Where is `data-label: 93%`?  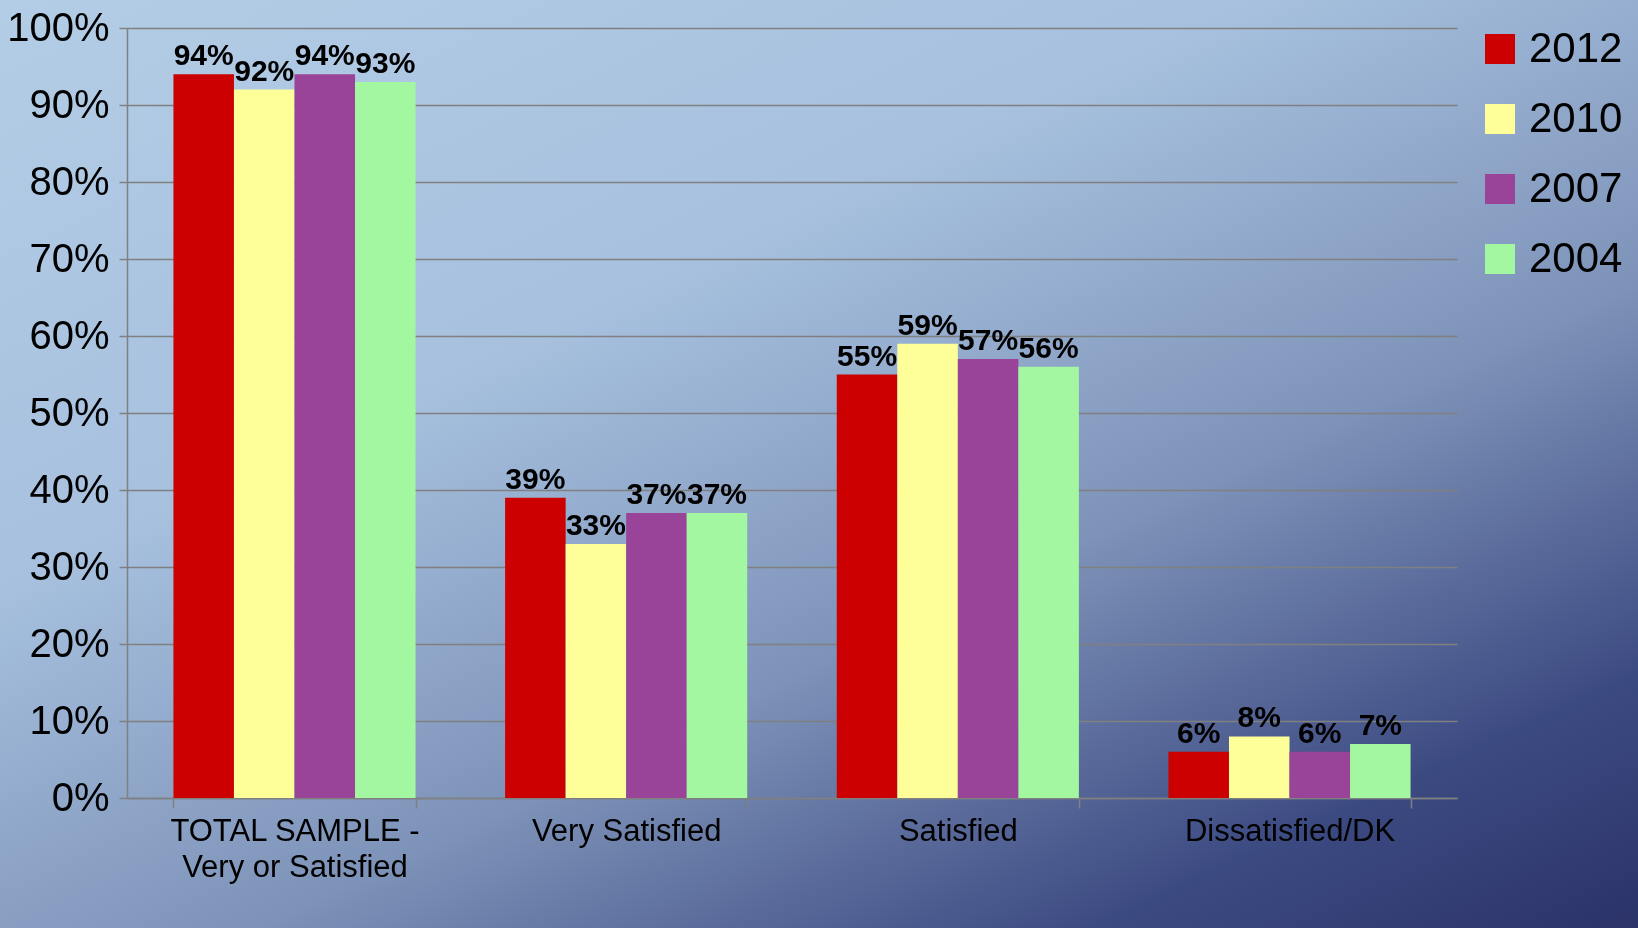 data-label: 93% is located at coordinates (385, 62).